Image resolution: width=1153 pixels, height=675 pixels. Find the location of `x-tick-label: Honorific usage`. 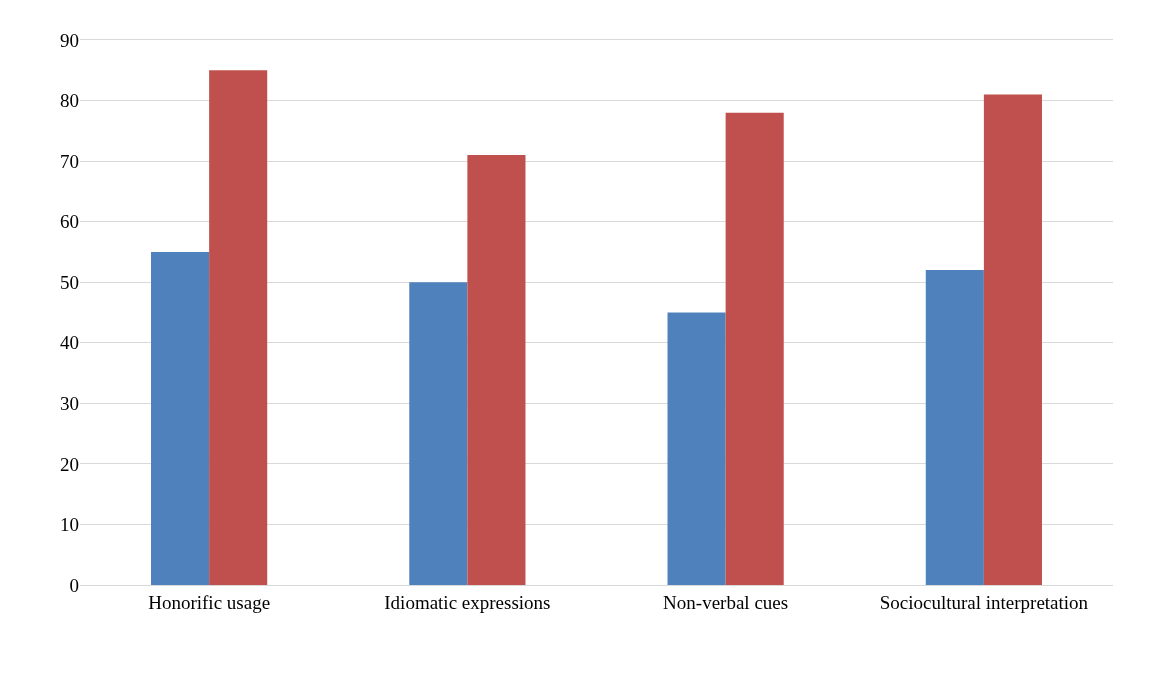

x-tick-label: Honorific usage is located at coordinates (209, 602).